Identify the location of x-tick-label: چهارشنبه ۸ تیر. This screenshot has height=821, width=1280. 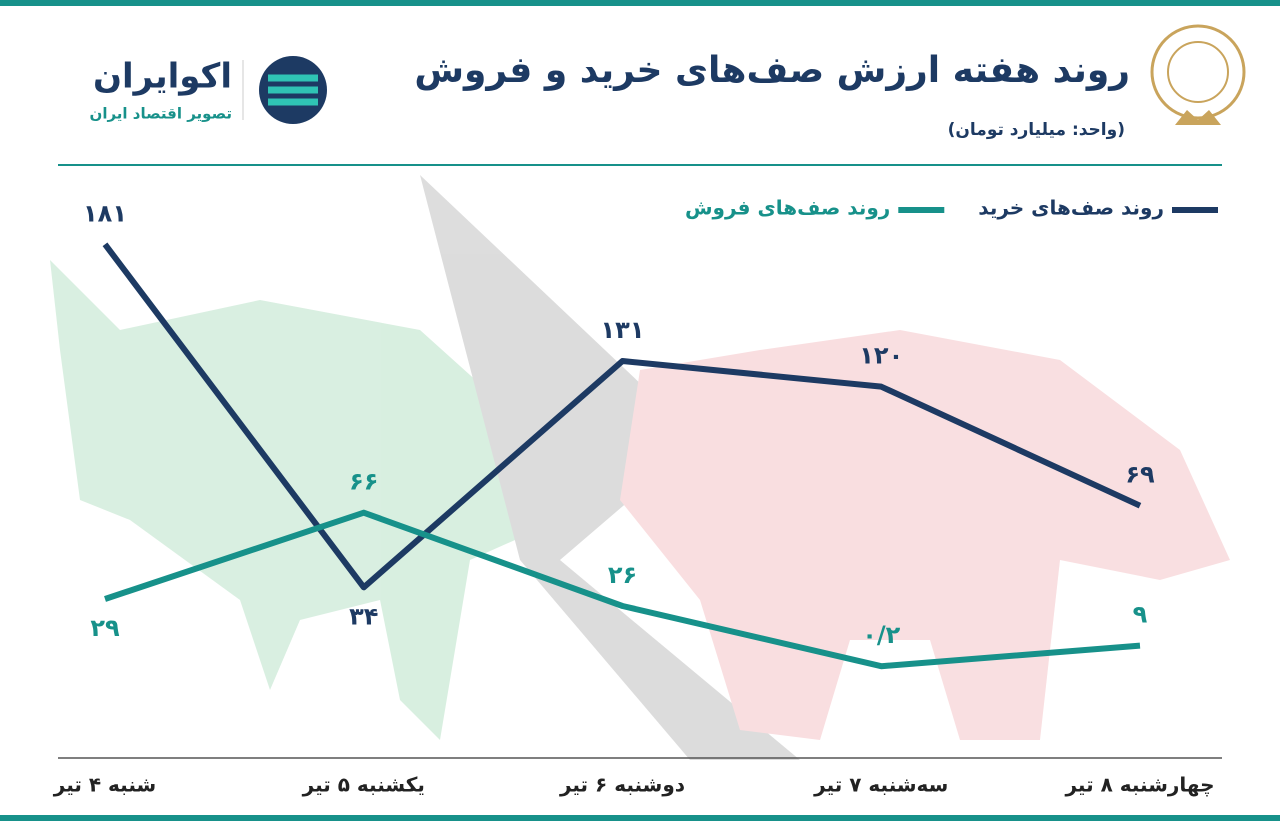
(1139, 785).